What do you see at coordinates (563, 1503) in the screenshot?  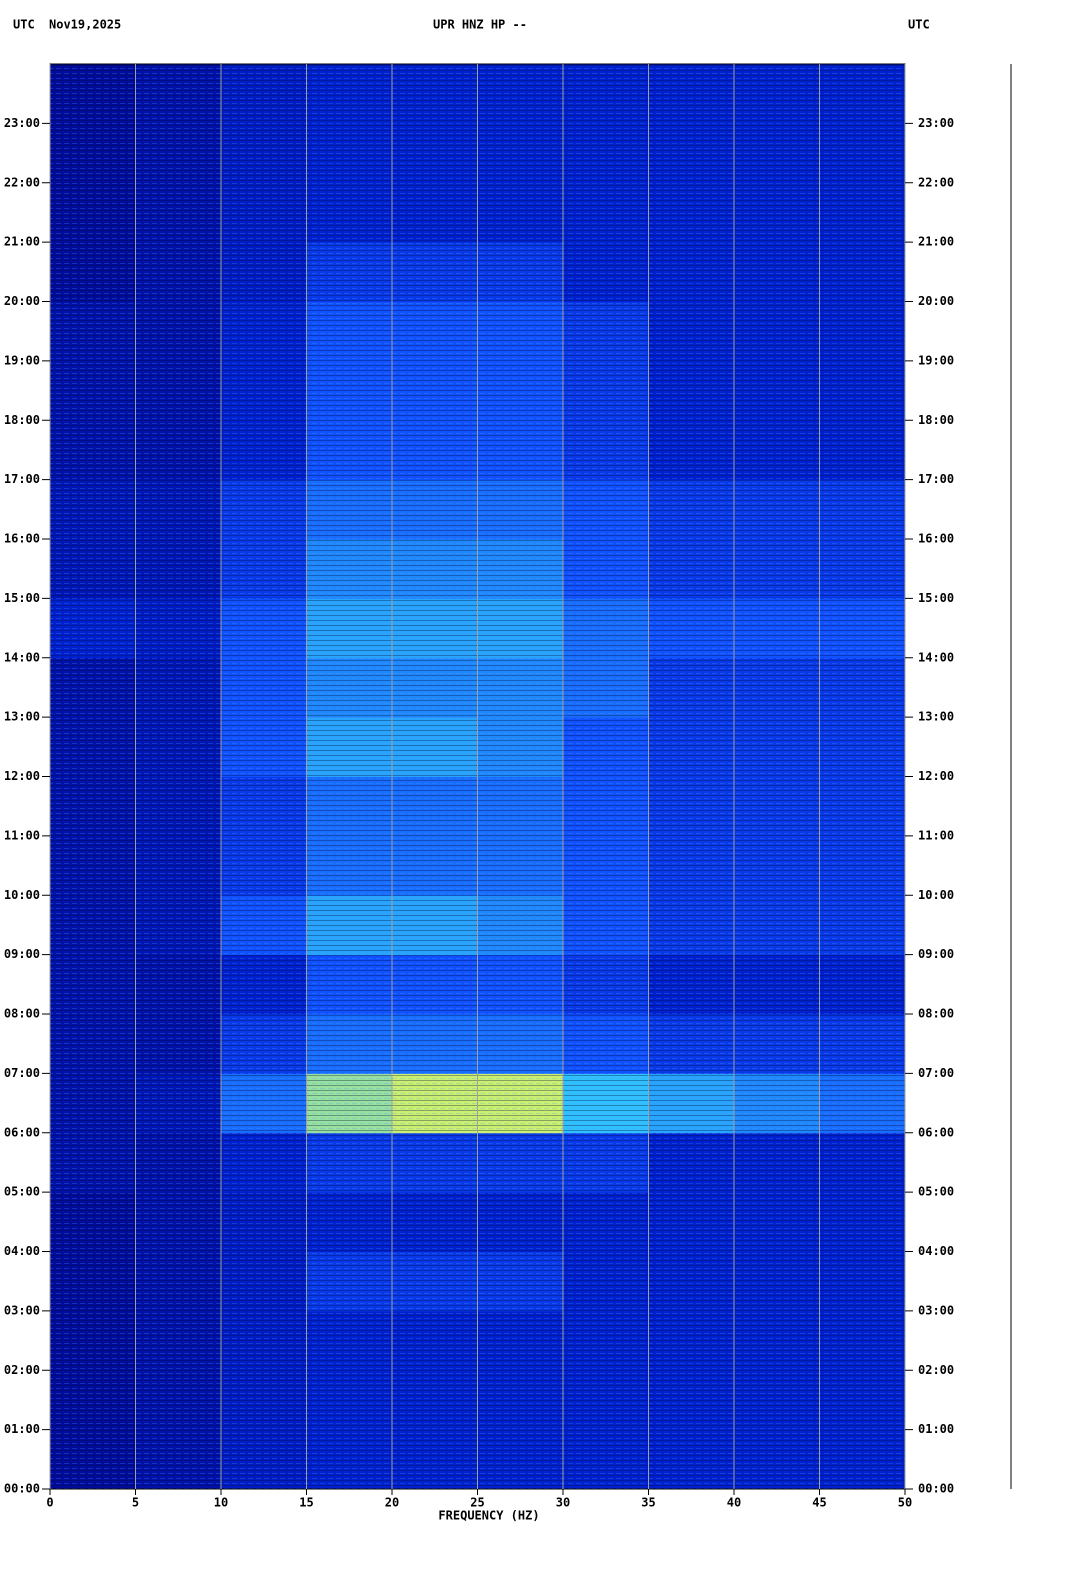 I see `x-tick-label: 30` at bounding box center [563, 1503].